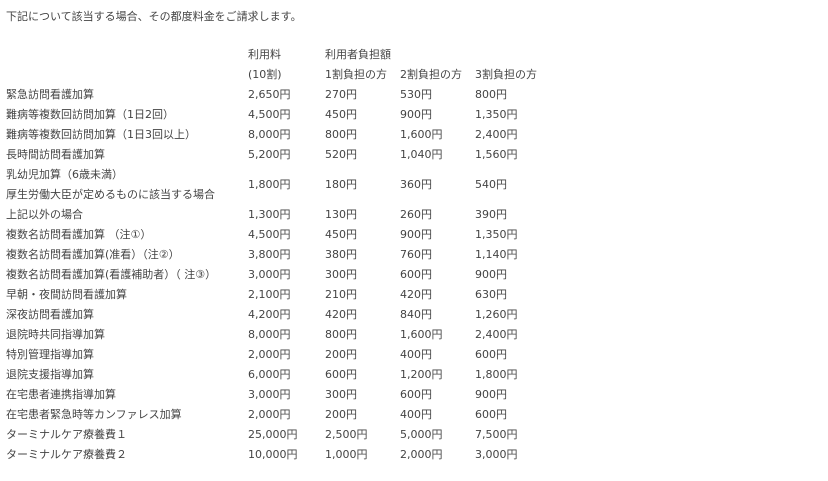 Image resolution: width=828 pixels, height=481 pixels. I want to click on burden-3-cell: 7,500円, so click(496, 434).